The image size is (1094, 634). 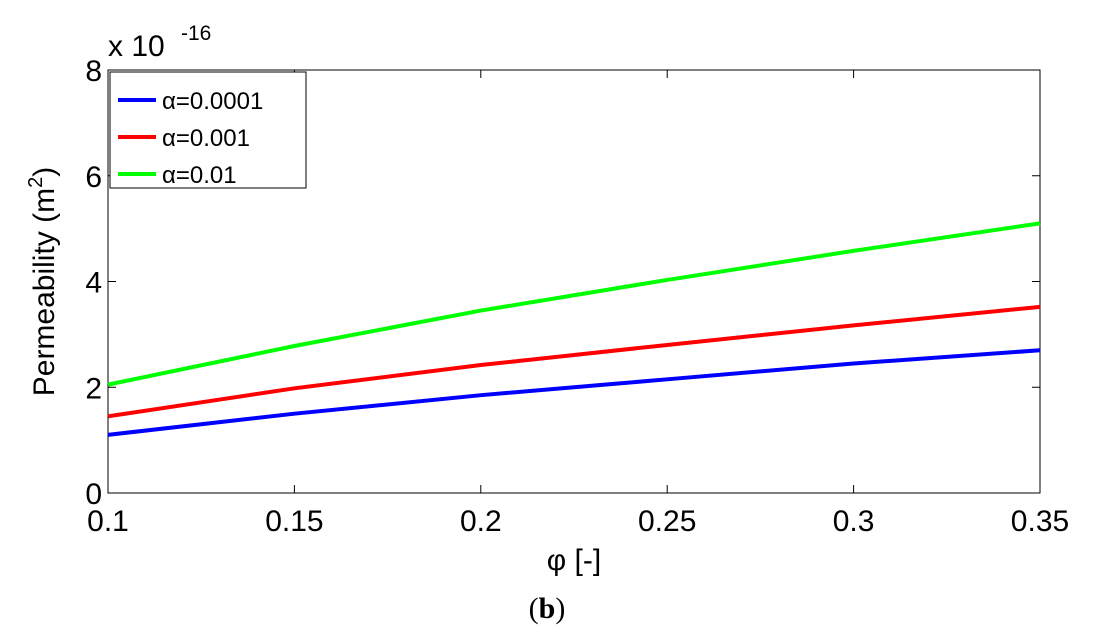 What do you see at coordinates (574, 560) in the screenshot?
I see `x-axis-label: φ [-]` at bounding box center [574, 560].